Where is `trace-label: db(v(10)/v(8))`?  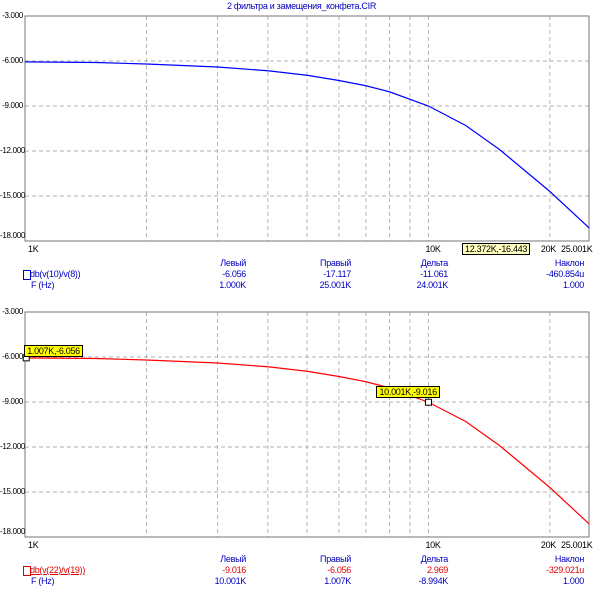
trace-label: db(v(10)/v(8)) is located at coordinates (52, 274).